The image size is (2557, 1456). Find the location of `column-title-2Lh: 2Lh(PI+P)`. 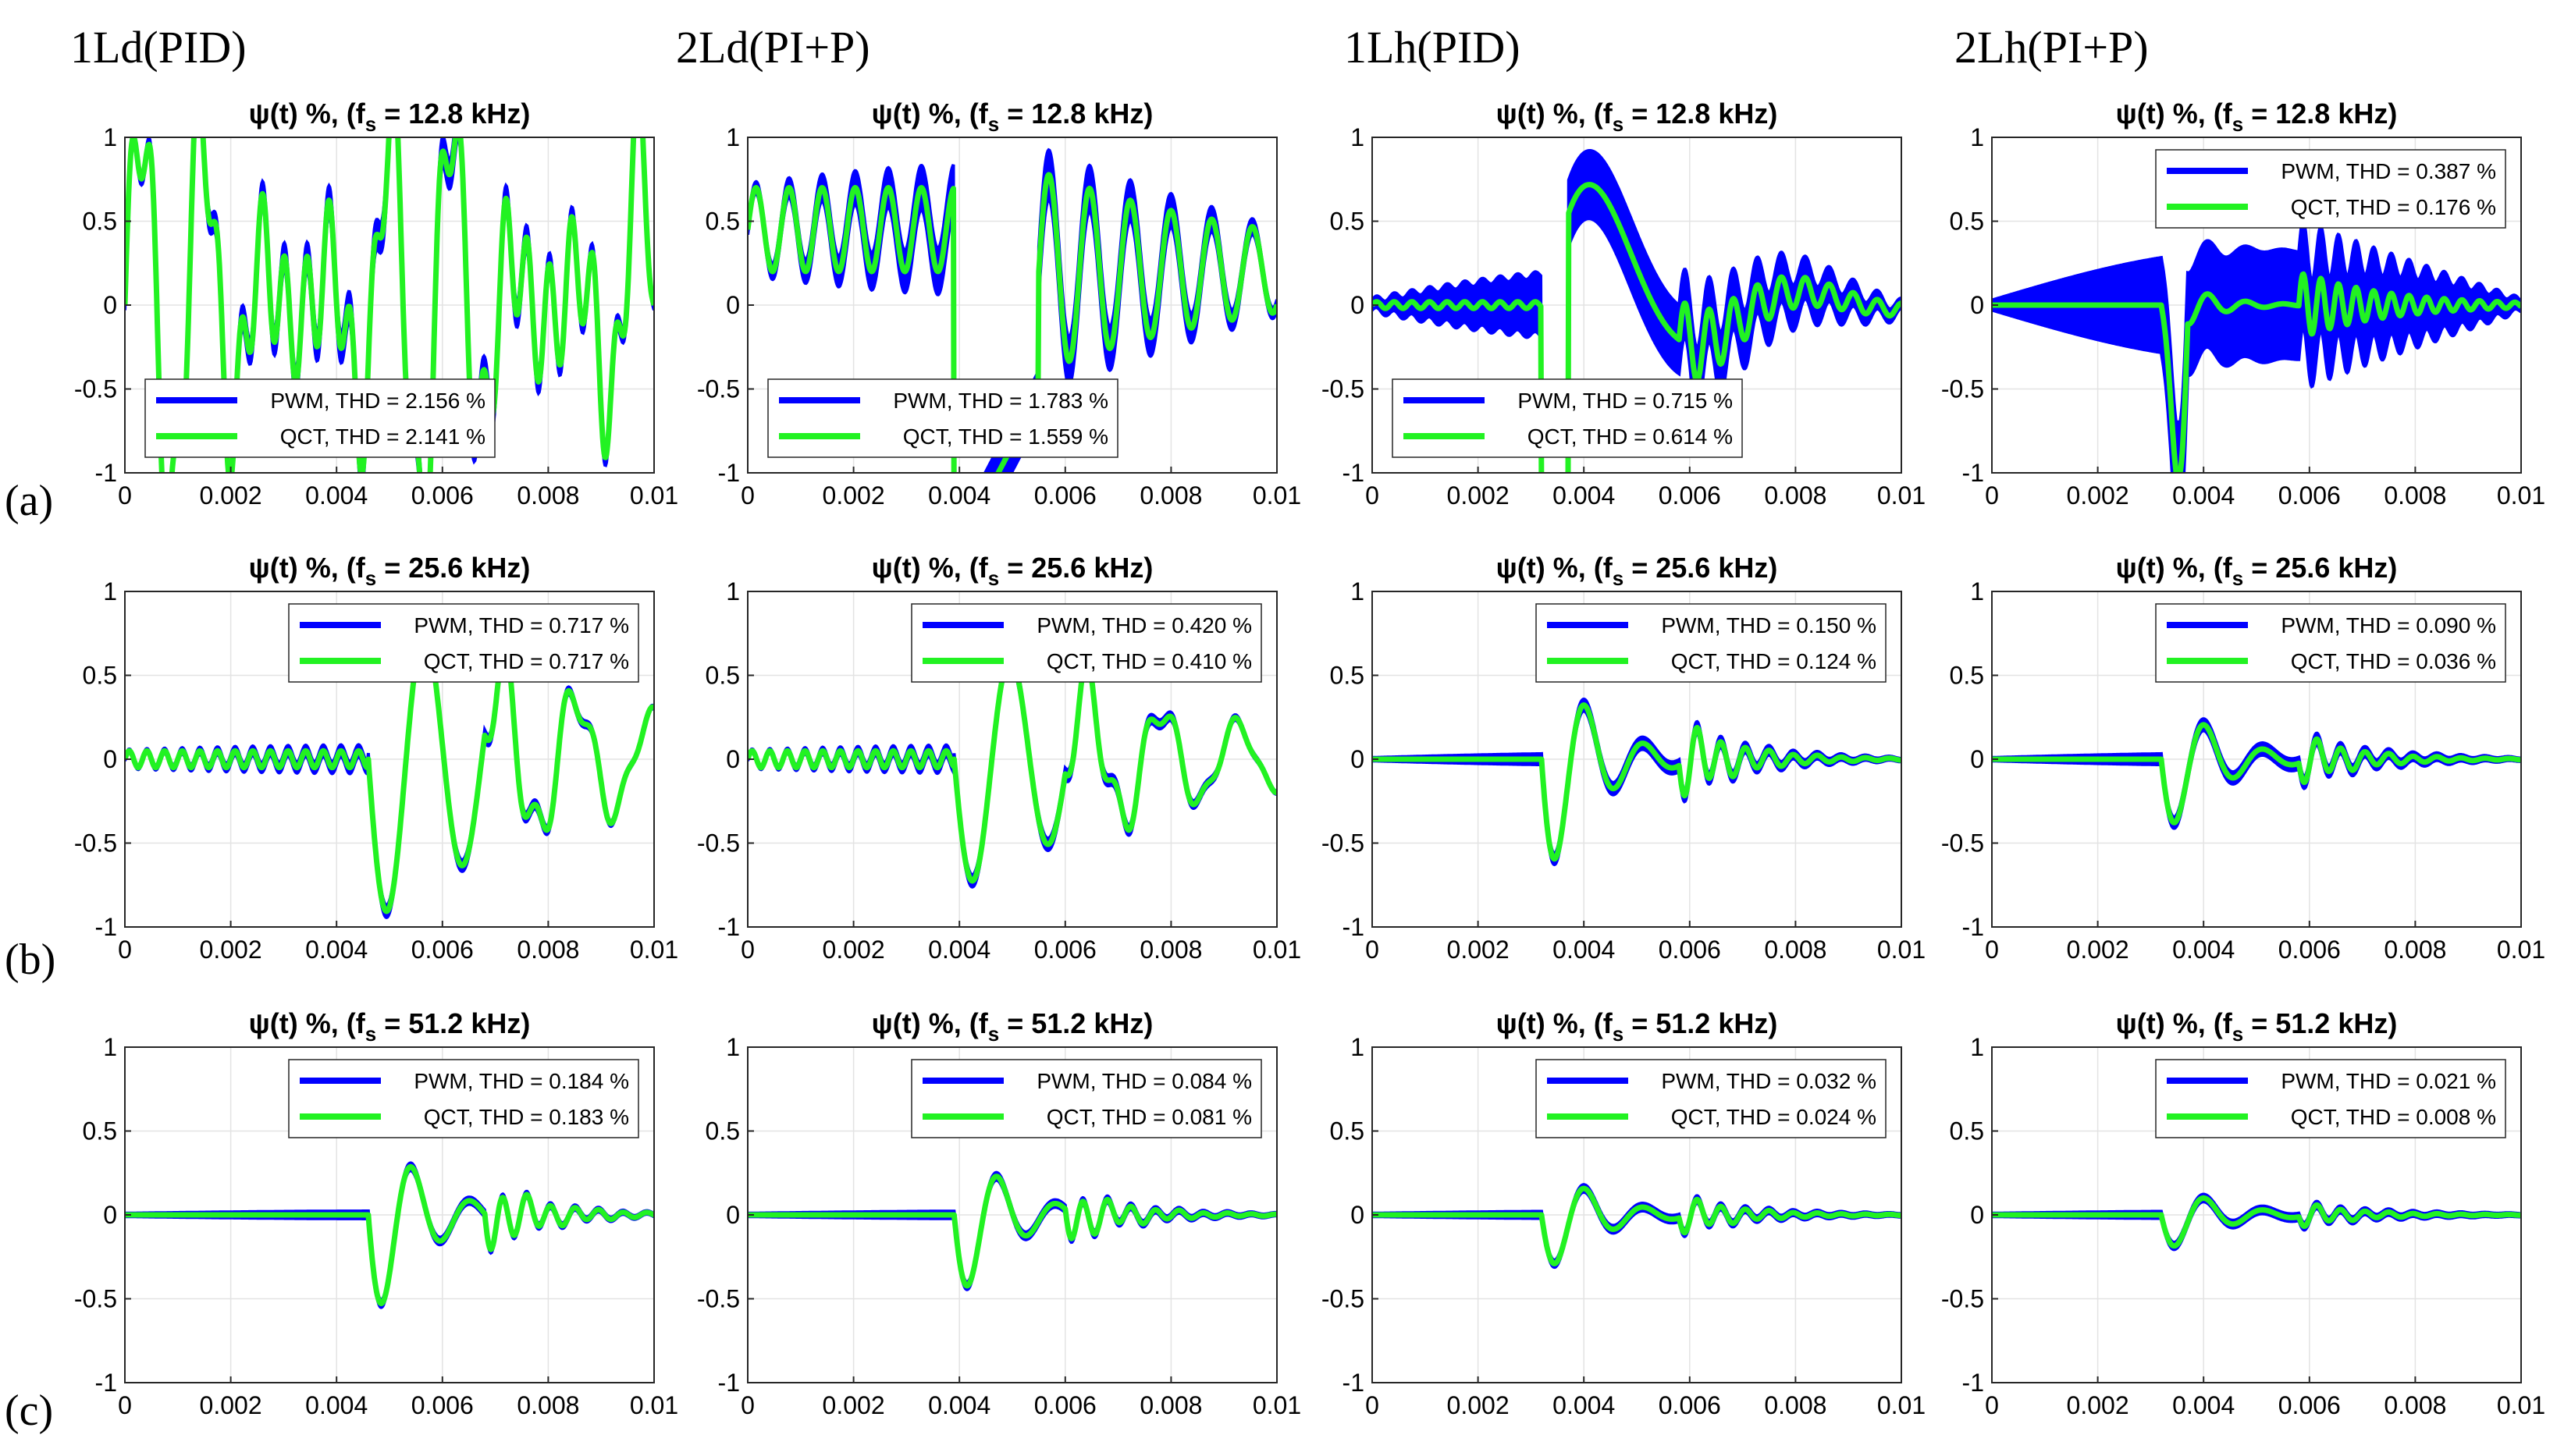

column-title-2Lh: 2Lh(PI+P) is located at coordinates (2052, 48).